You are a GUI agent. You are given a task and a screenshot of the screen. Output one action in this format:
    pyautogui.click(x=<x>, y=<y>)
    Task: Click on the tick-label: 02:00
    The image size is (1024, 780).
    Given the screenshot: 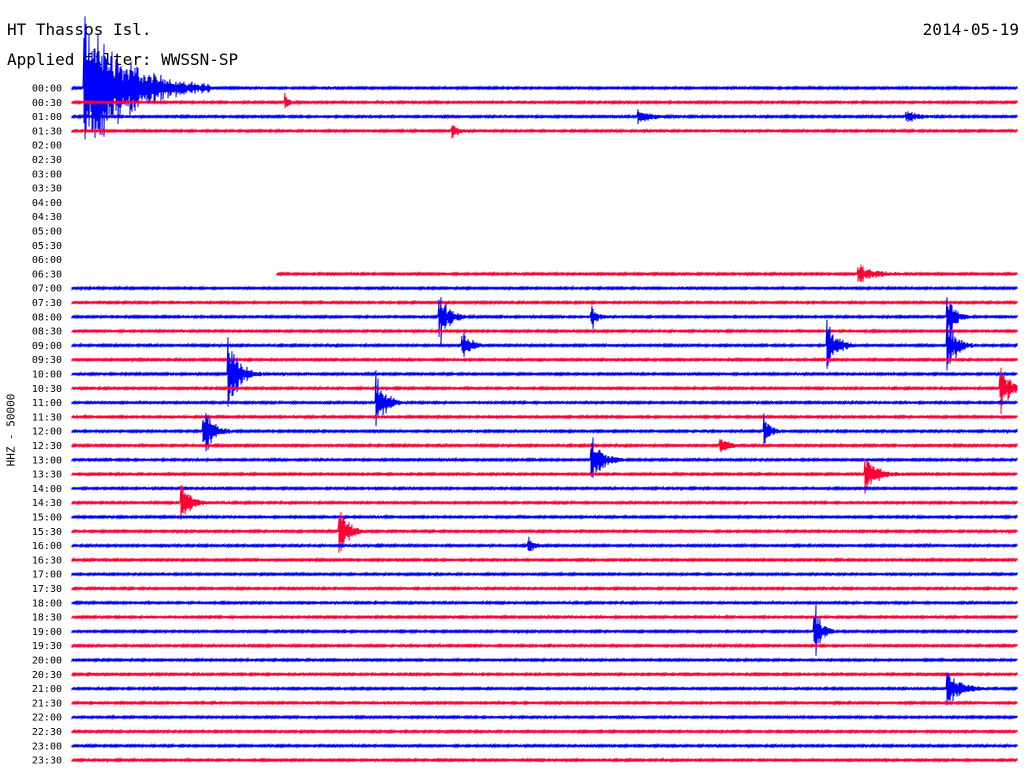 What is the action you would take?
    pyautogui.click(x=47, y=146)
    